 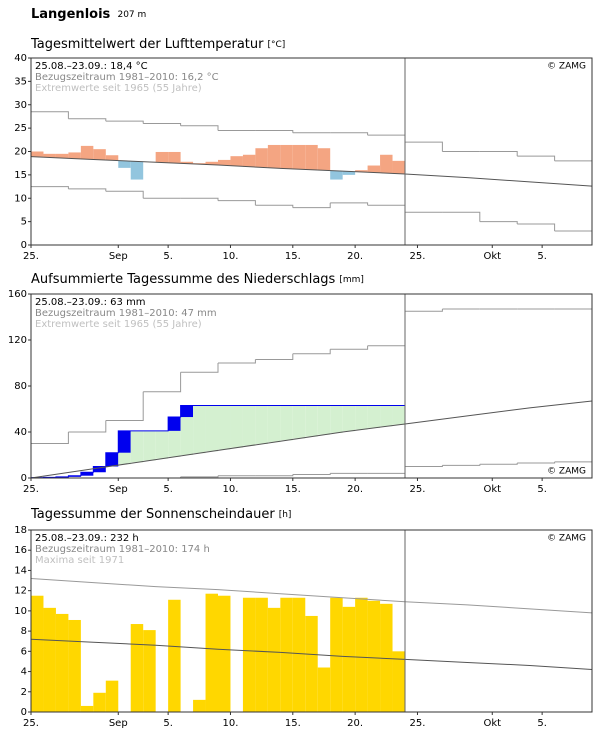 I want to click on observed-line, so click(x=218, y=442).